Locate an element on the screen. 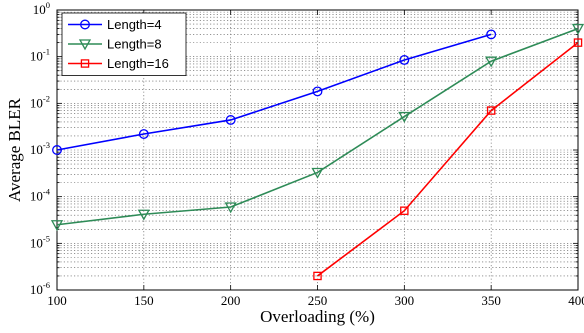 This screenshot has width=584, height=333. legend: Length=4 Length=8 Length=16 is located at coordinates (124, 44).